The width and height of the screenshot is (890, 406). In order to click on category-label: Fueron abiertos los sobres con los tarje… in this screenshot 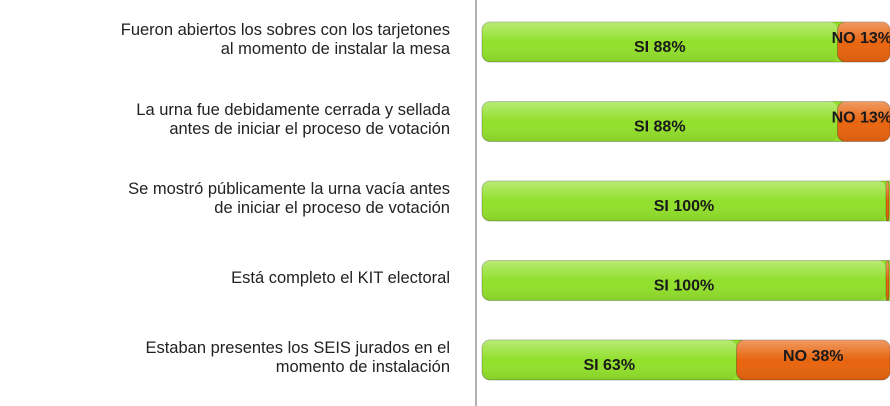, I will do `click(285, 39)`.